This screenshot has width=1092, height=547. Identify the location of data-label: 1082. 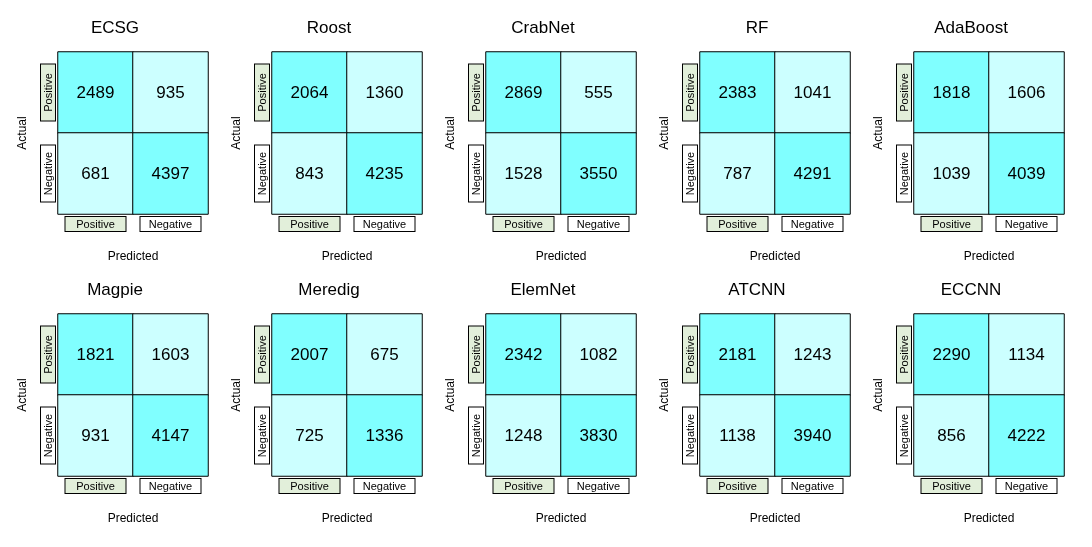
(598, 354).